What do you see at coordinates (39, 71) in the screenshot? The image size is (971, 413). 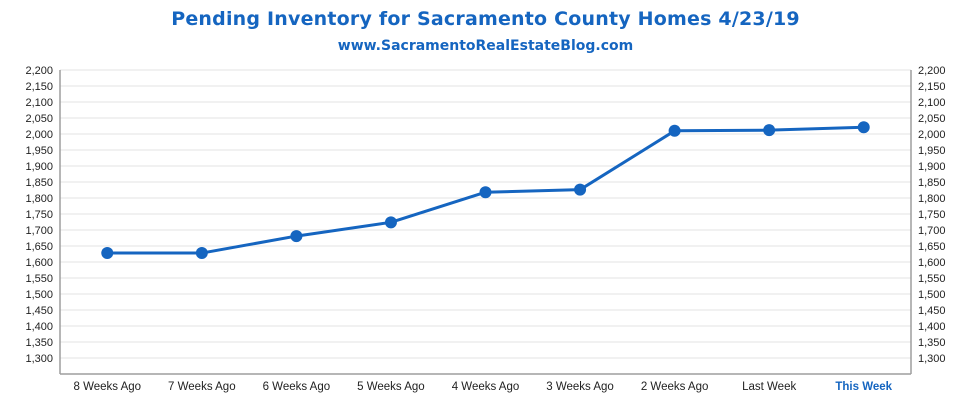 I see `y-tick-label-left: 2,200` at bounding box center [39, 71].